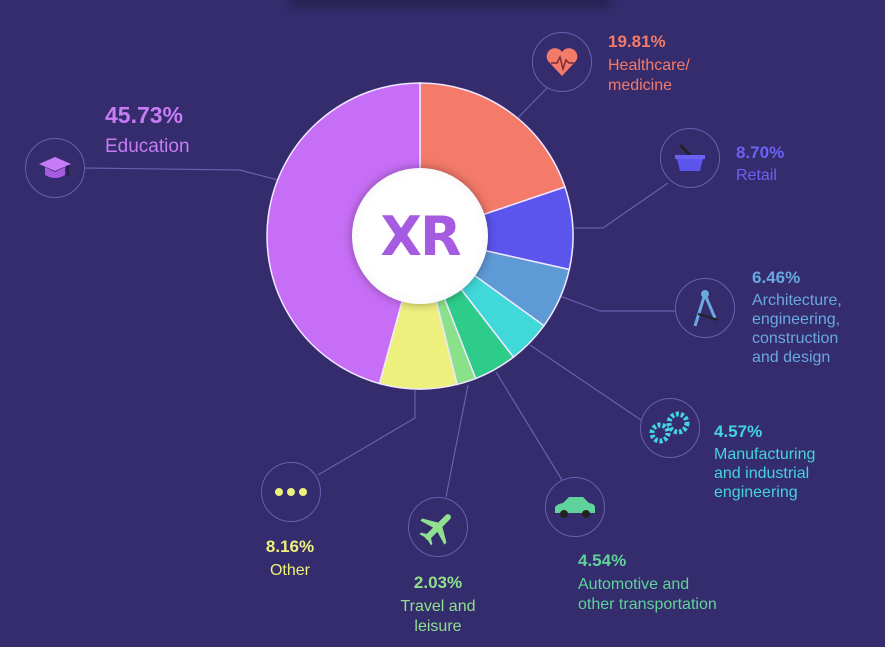  Describe the element at coordinates (147, 146) in the screenshot. I see `education-name: Education` at that location.